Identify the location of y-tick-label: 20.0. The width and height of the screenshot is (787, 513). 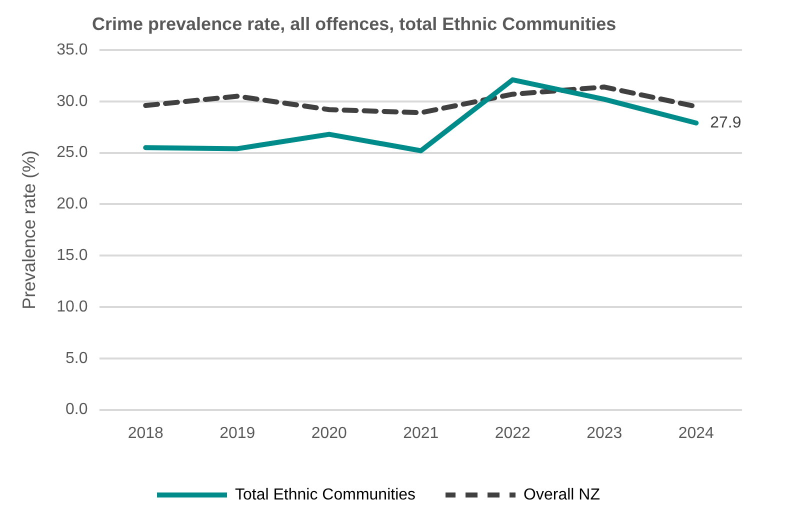
(72, 204).